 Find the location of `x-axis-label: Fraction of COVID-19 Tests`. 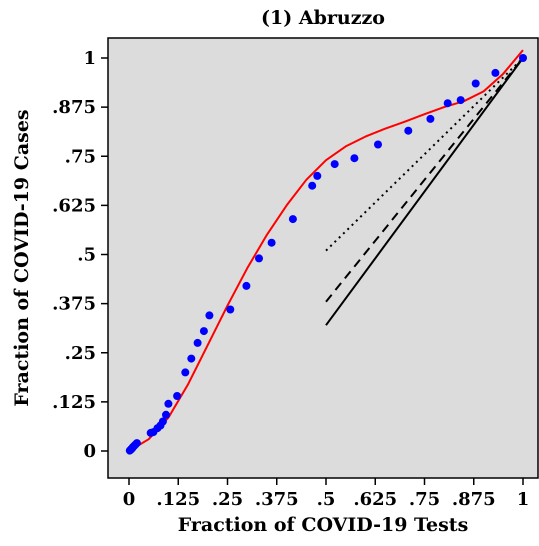

x-axis-label: Fraction of COVID-19 Tests is located at coordinates (323, 525).